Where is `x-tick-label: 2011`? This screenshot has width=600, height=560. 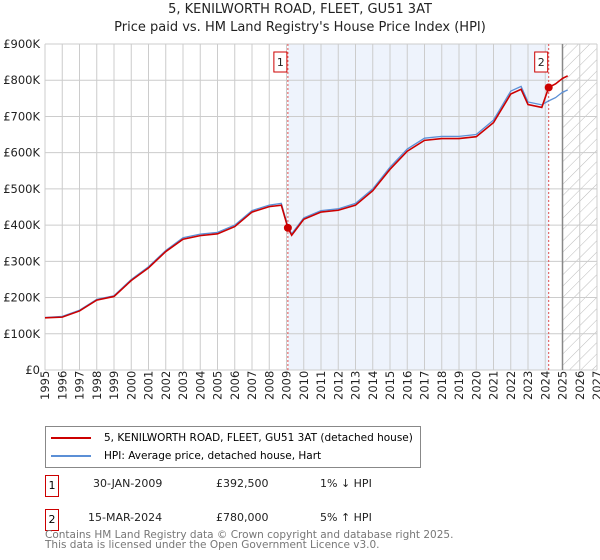 x-tick-label: 2011 is located at coordinates (321, 385).